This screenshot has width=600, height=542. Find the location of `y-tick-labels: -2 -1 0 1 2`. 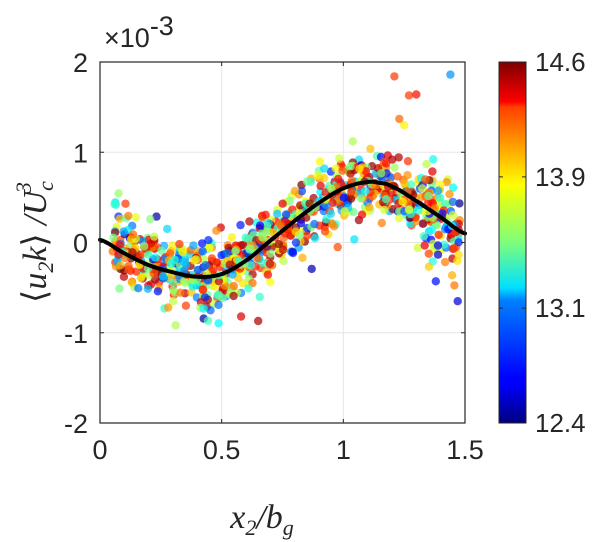

y-tick-labels: -2 -1 0 1 2 is located at coordinates (76, 243).